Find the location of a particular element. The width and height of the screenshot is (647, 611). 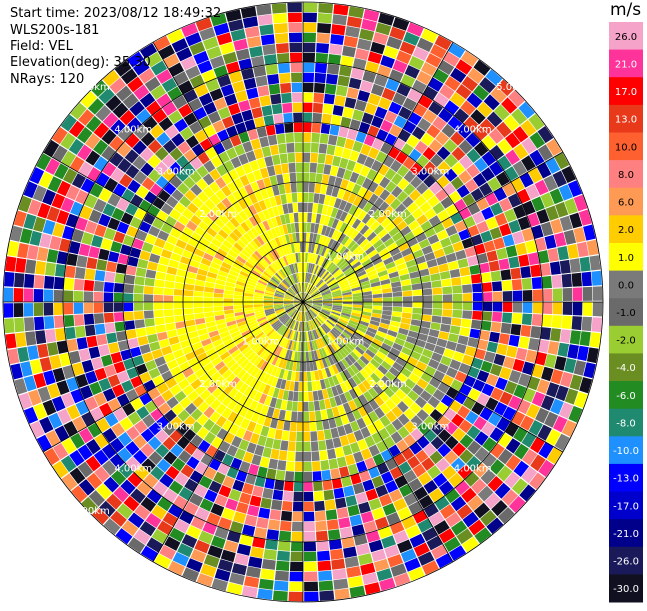

colorbar-tick-label: 2.0 is located at coordinates (626, 230).